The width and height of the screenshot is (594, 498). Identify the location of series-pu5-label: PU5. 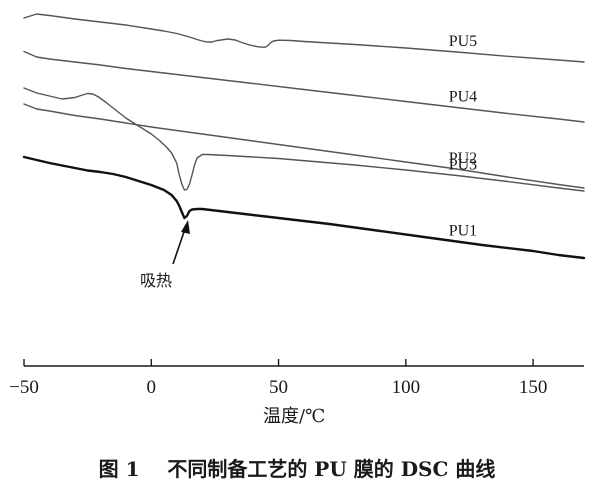
(463, 41).